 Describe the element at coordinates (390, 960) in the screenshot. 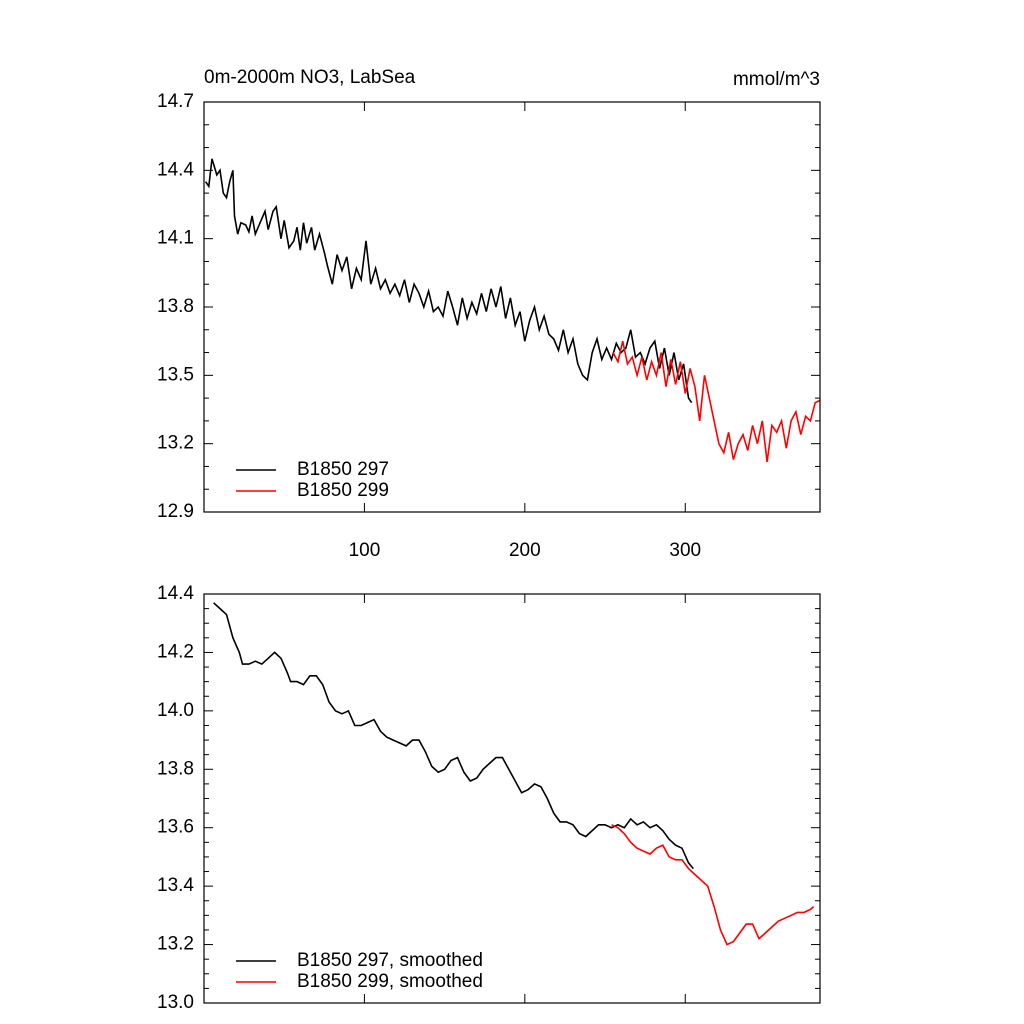

I see `legend-label: B1850 297, smoothed` at that location.